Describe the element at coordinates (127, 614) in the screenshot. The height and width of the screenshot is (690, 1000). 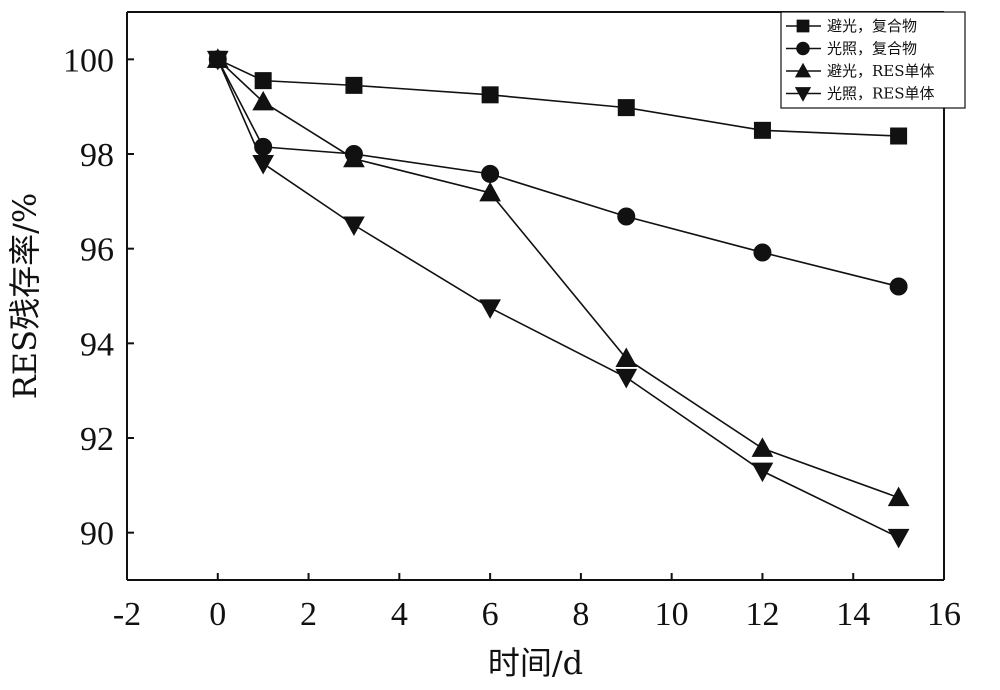
I see `x-tick-label: -2` at that location.